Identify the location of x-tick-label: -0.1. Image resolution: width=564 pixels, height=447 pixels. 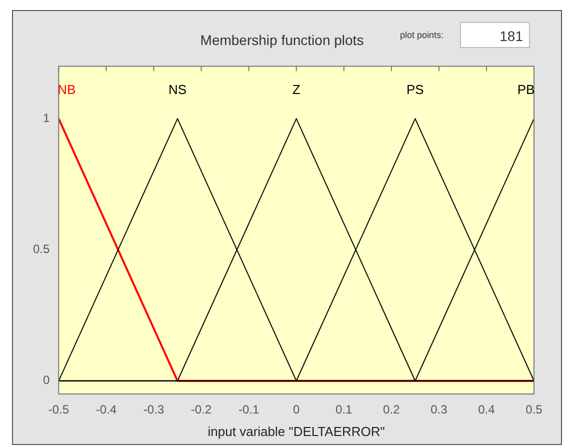
(249, 409).